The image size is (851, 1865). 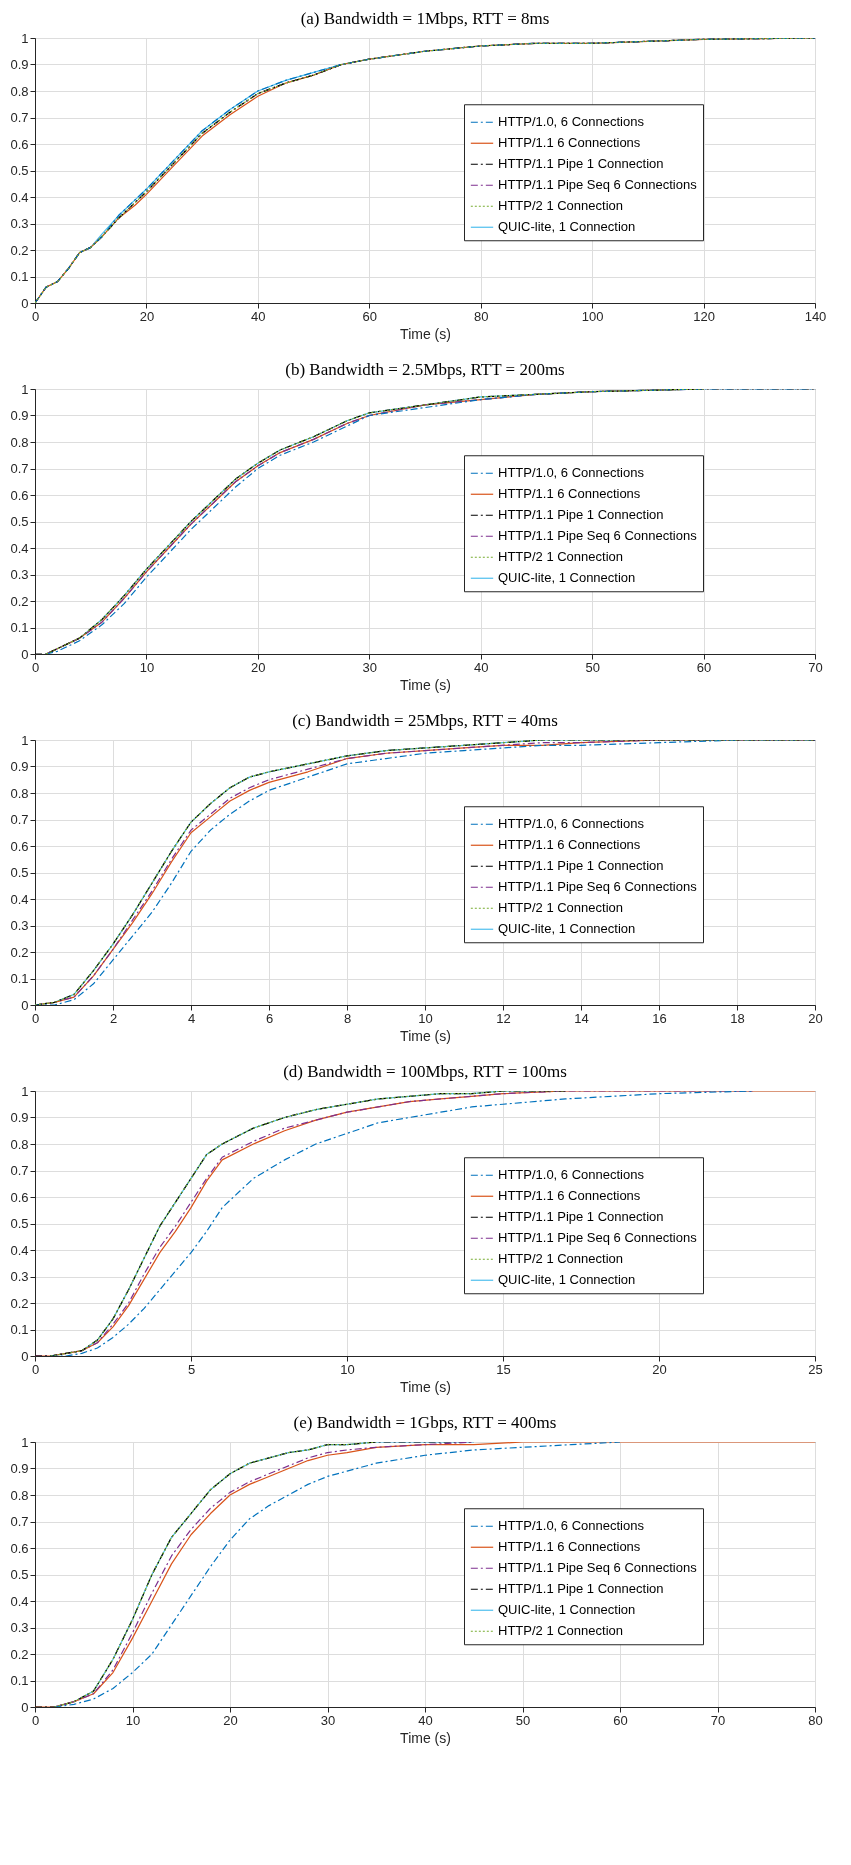 I want to click on chart-title: (d) Bandwidth = 100Mbps, RTT = 100ms, so click(x=425, y=1071).